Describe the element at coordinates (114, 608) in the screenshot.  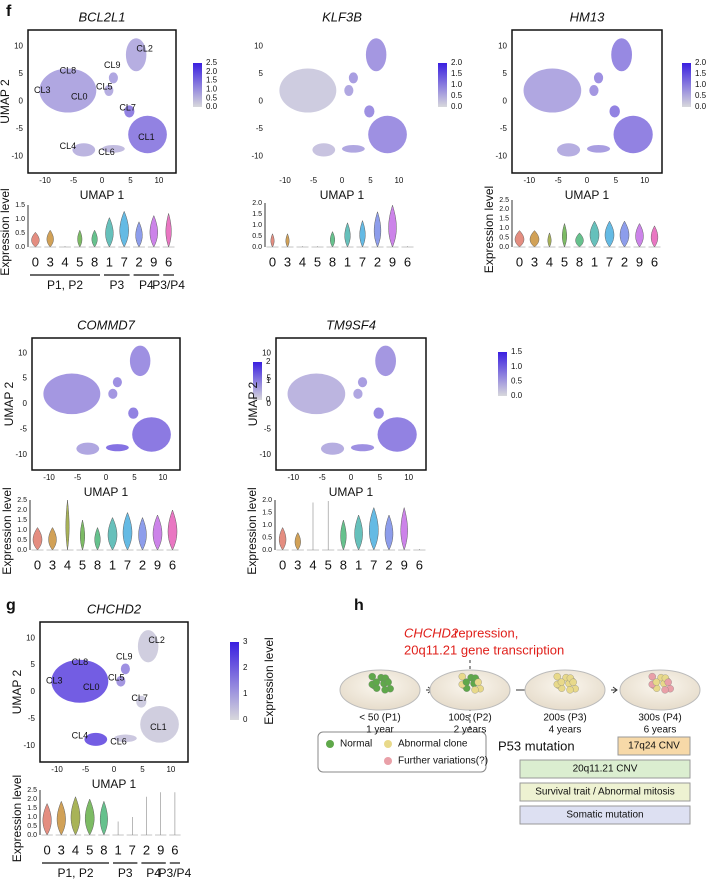
I see `plot-title: CHCHD2` at that location.